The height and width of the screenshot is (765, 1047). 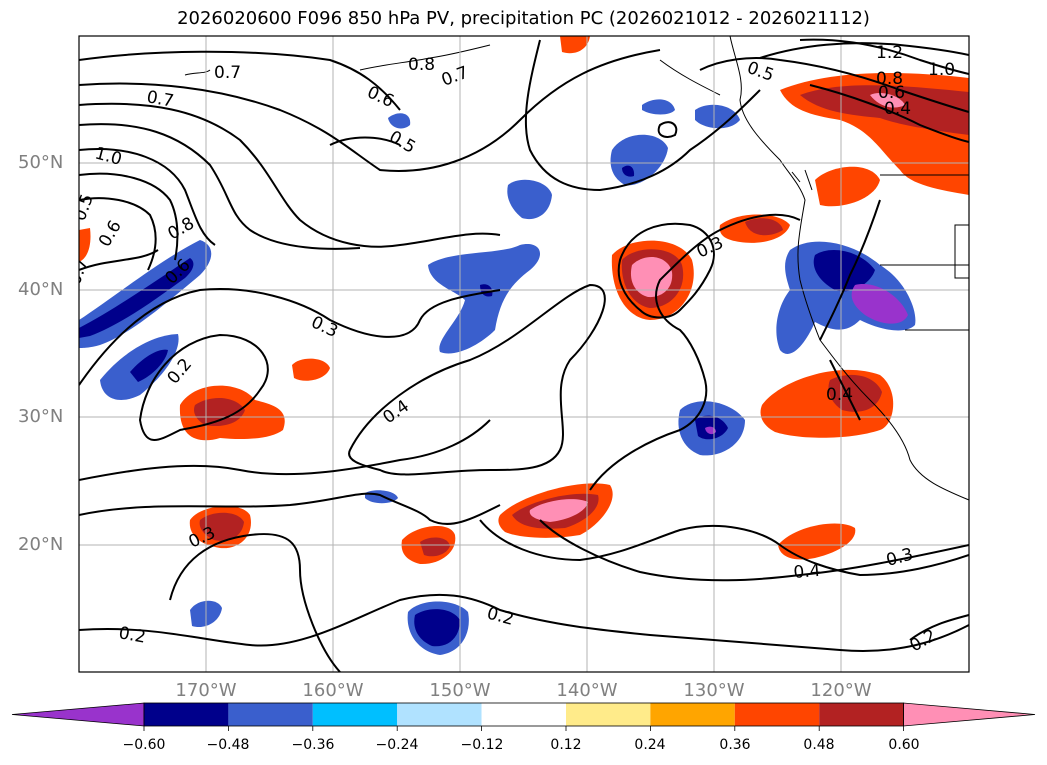 I want to click on colorbar-tick-marks, so click(x=523, y=728).